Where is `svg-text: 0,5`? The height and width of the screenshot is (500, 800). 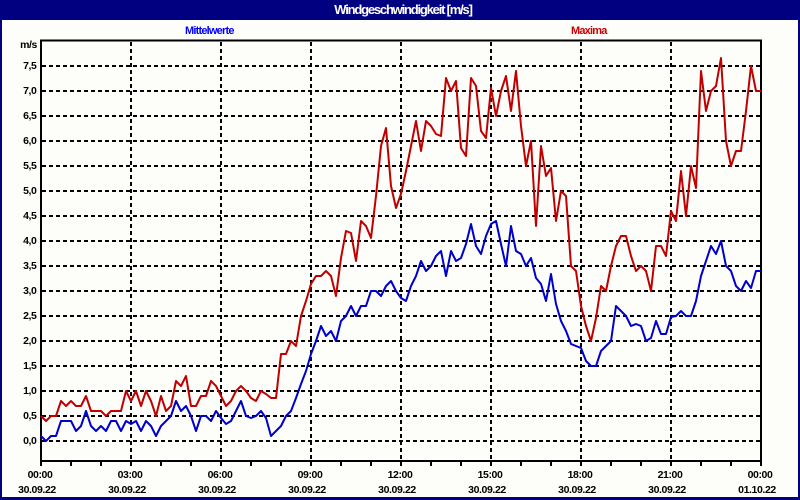 svg-text: 0,5 is located at coordinates (30, 416).